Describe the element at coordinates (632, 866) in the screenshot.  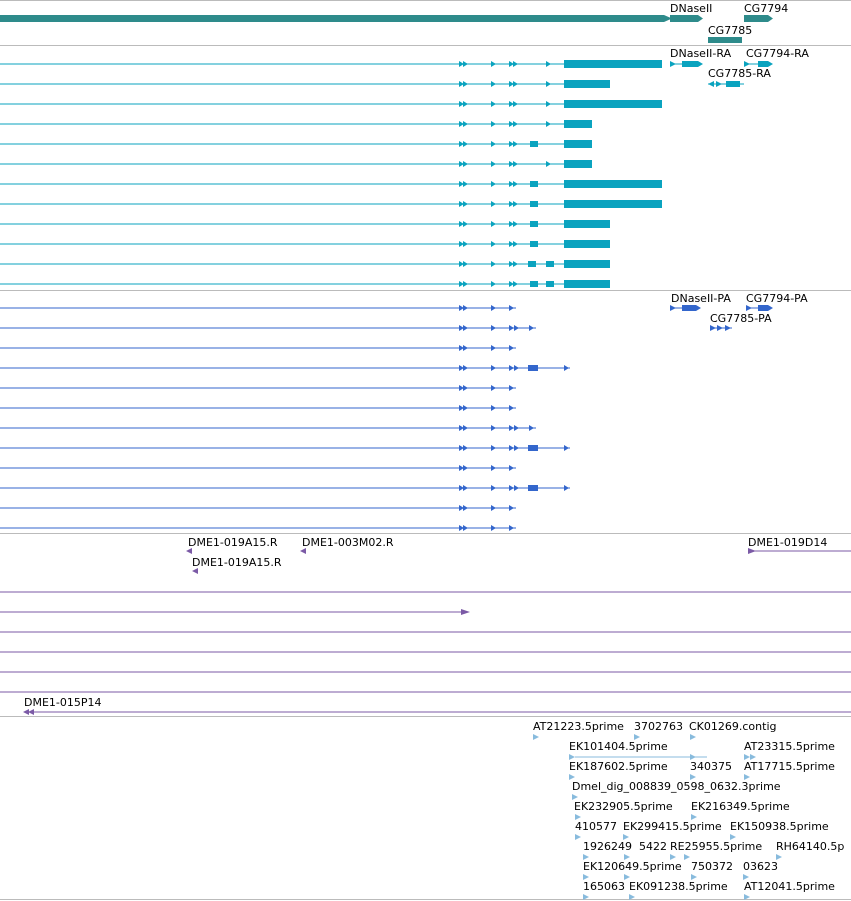
I see `est-label: EK120649.5prime` at that location.